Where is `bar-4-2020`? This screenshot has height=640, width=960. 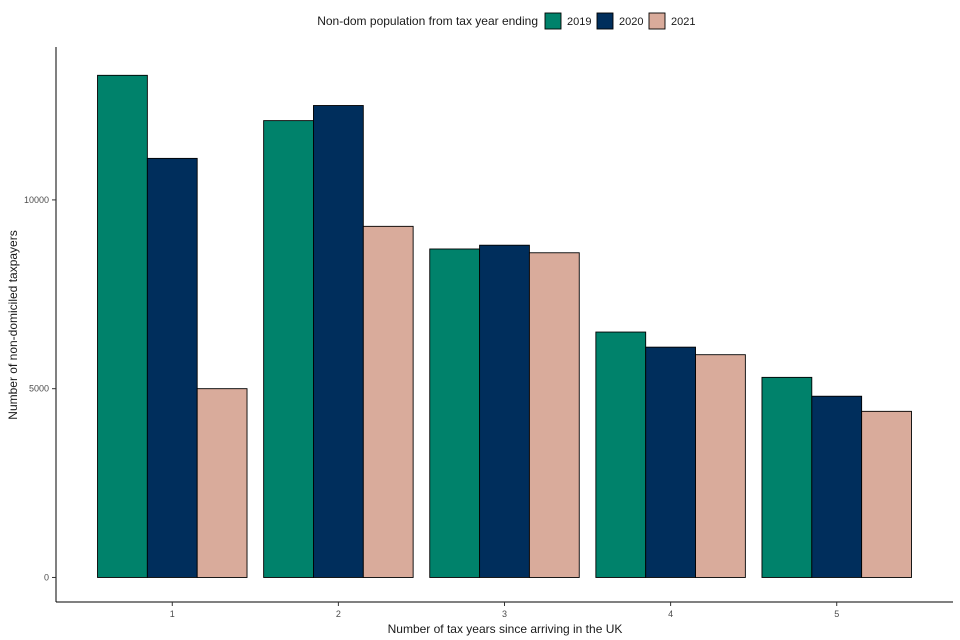
bar-4-2020 is located at coordinates (670, 462).